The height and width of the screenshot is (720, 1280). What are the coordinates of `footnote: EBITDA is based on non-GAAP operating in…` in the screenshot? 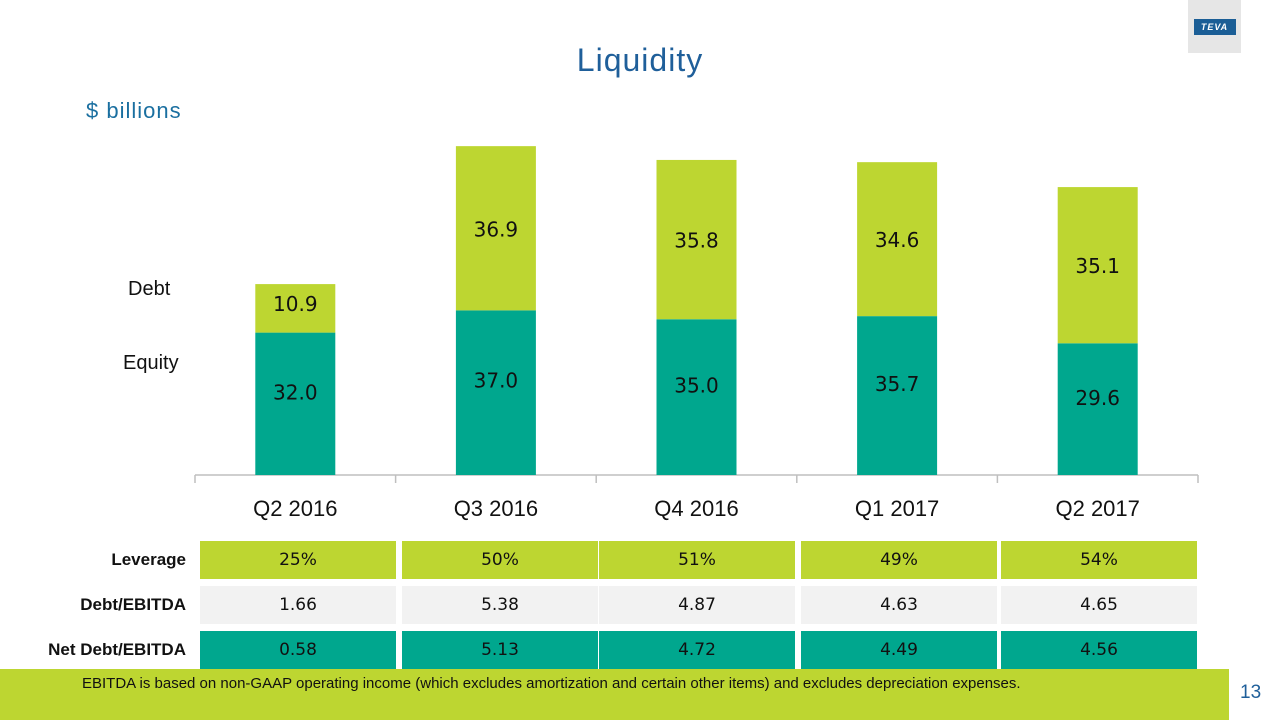 It's located at (551, 683).